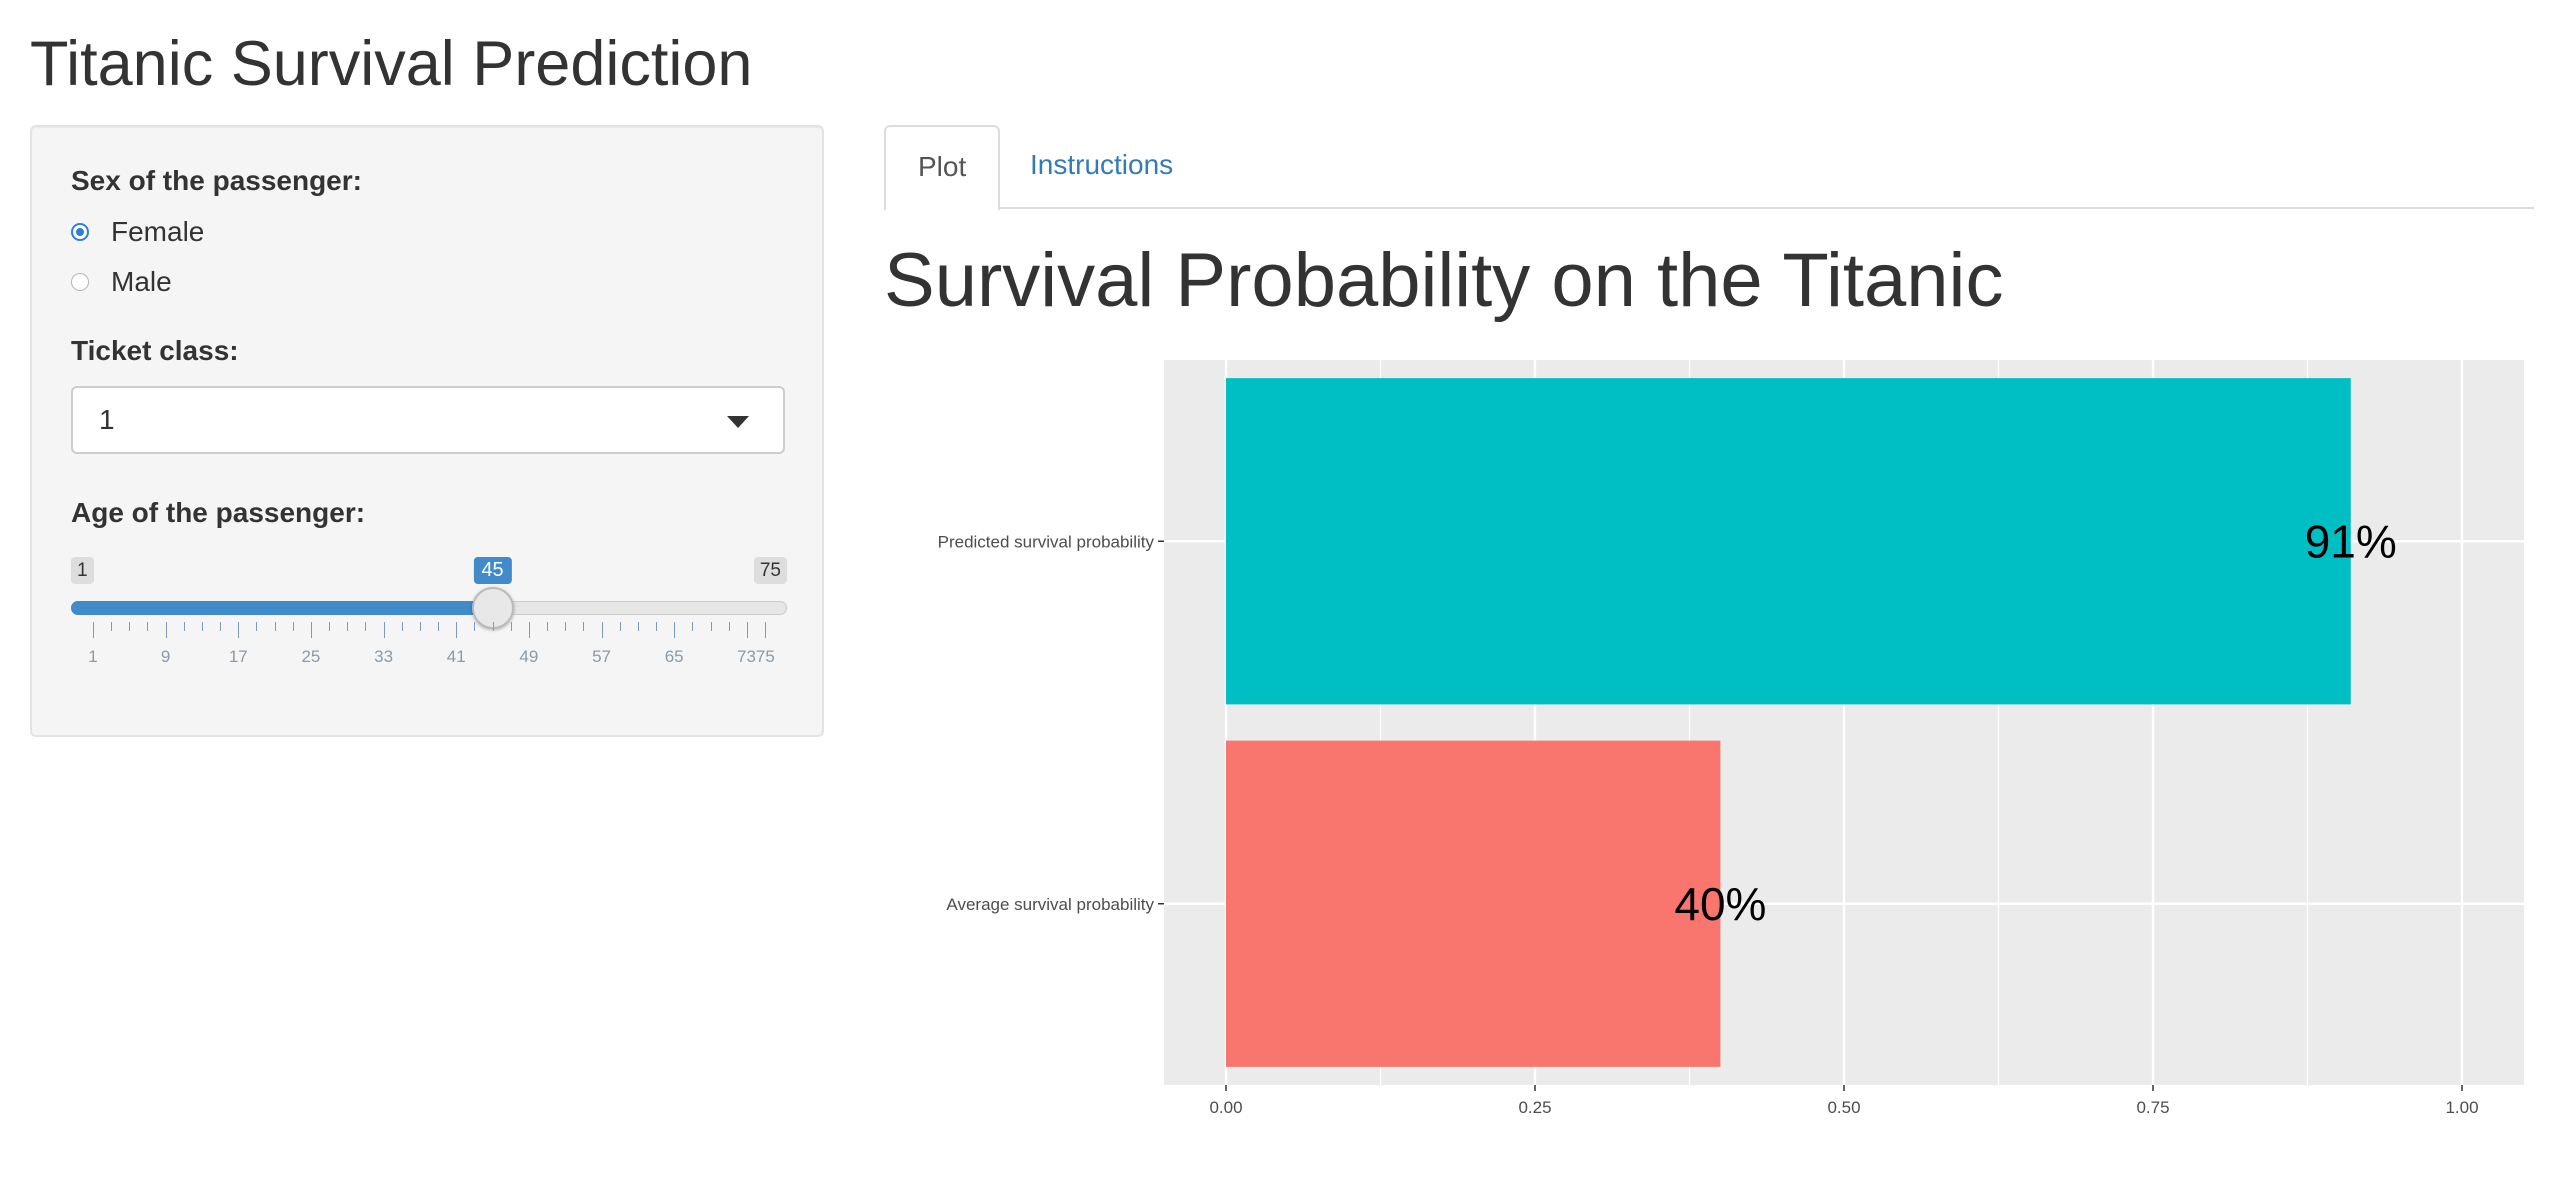 Image resolution: width=2560 pixels, height=1191 pixels. Describe the element at coordinates (2461, 1107) in the screenshot. I see `x-tick-label: 1.00` at that location.